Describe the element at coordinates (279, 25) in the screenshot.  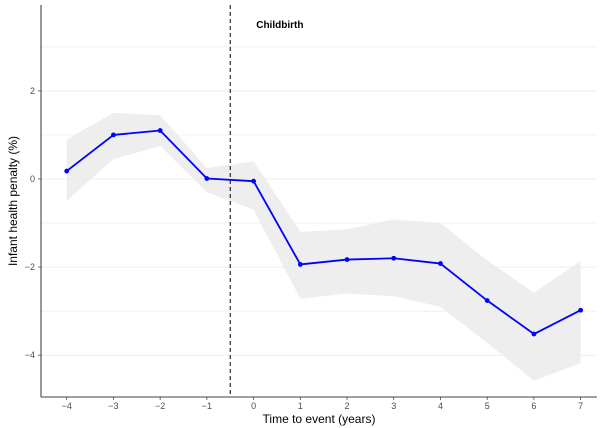
I see `event-annotation: Childbirth` at that location.